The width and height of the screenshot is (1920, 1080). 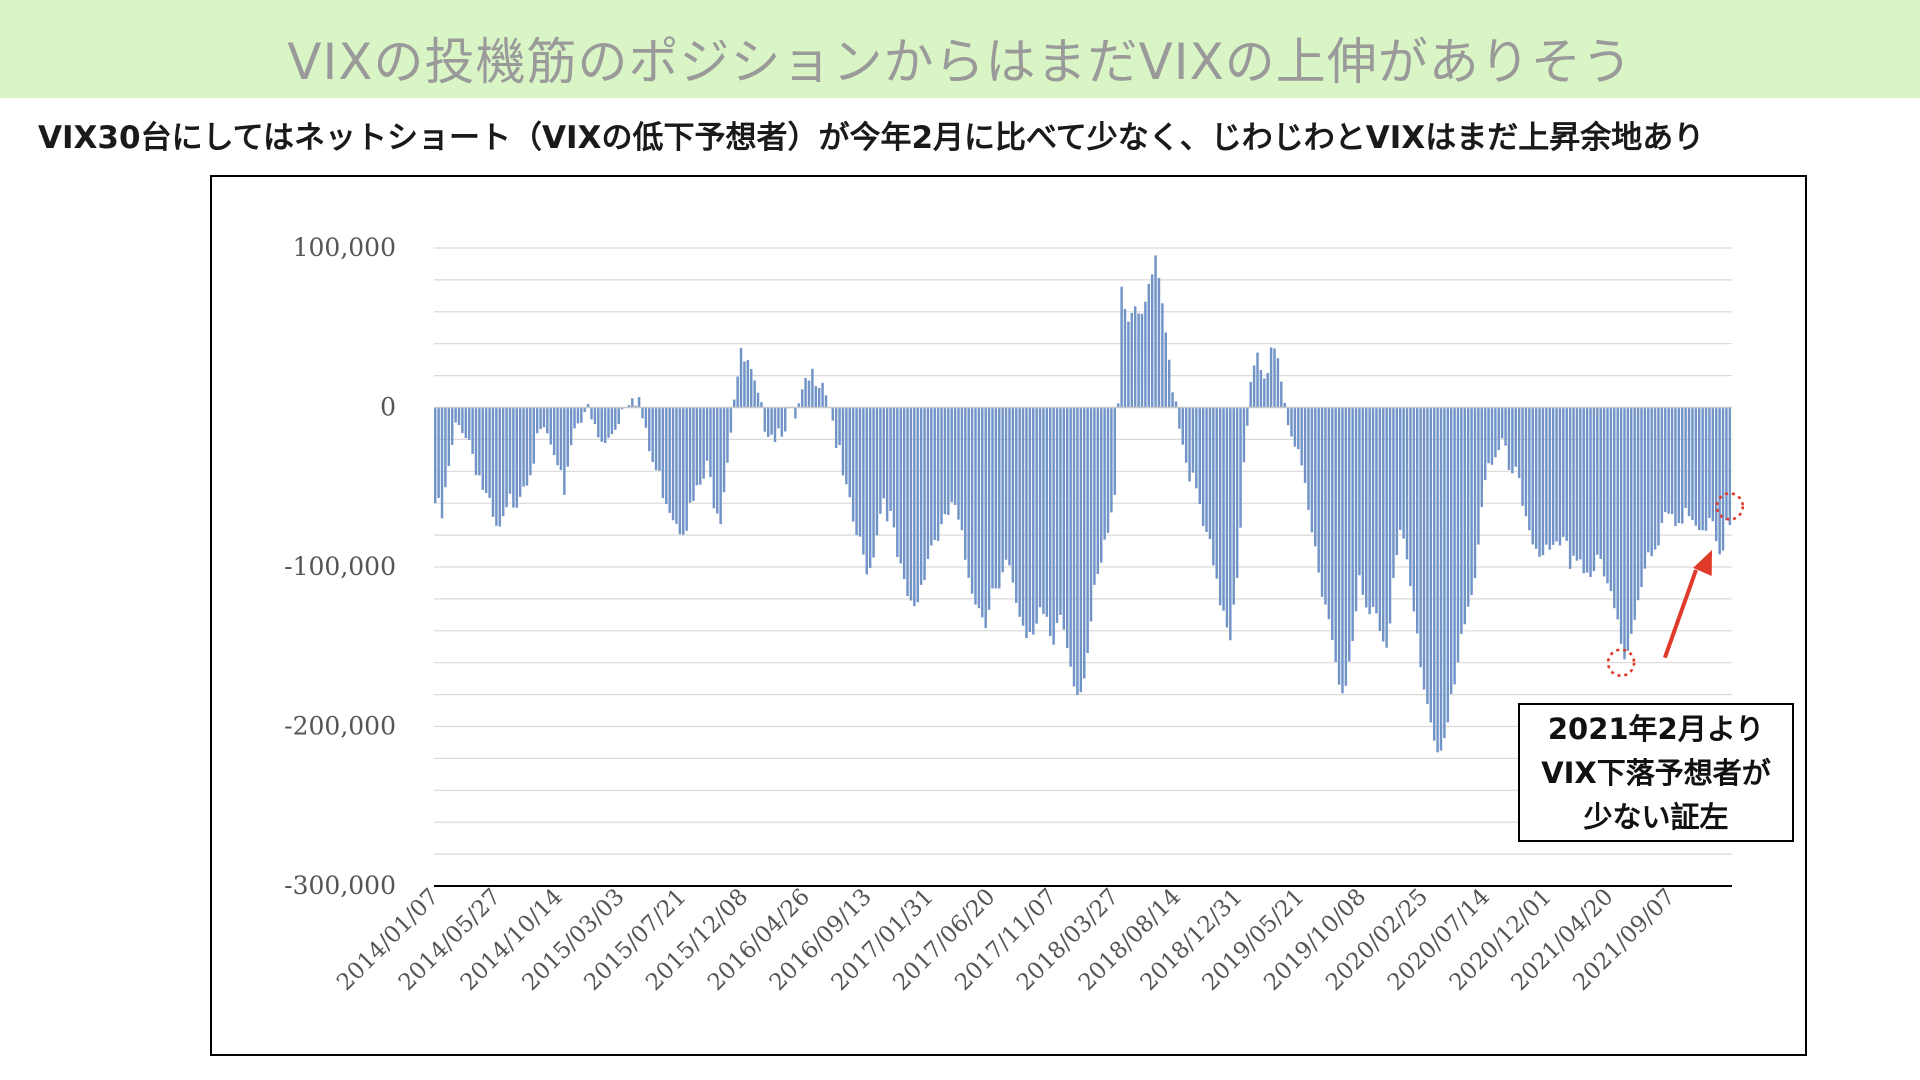 I want to click on banner-title: VIXの投機筋のポジションからはまだVIXの上伸がありそう, so click(x=960, y=62).